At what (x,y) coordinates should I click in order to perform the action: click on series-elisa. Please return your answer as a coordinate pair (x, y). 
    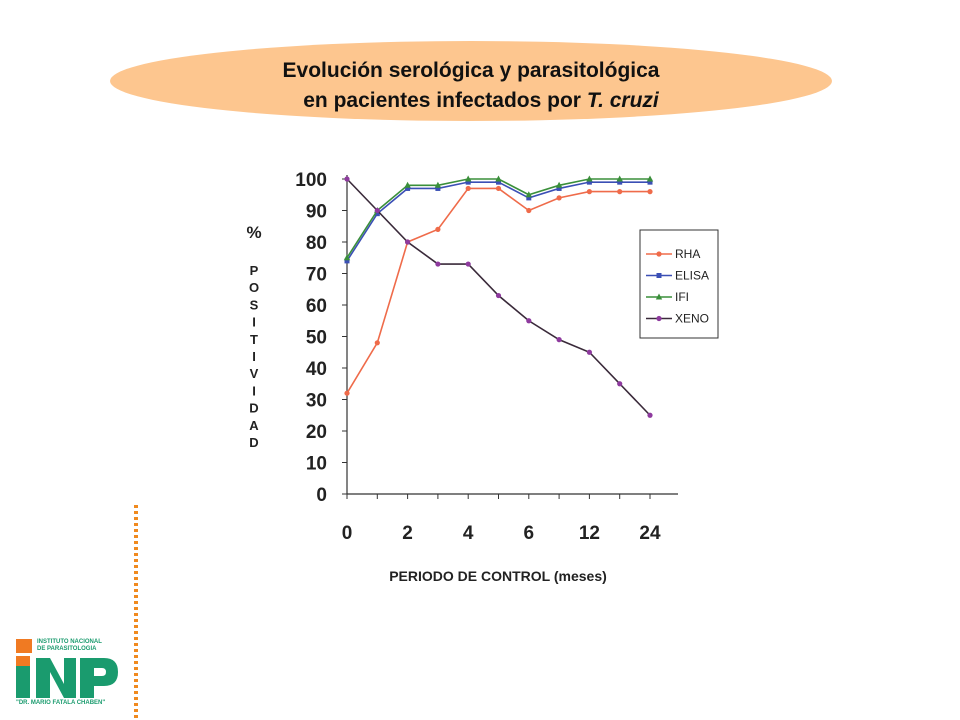
    Looking at the image, I should click on (498, 221).